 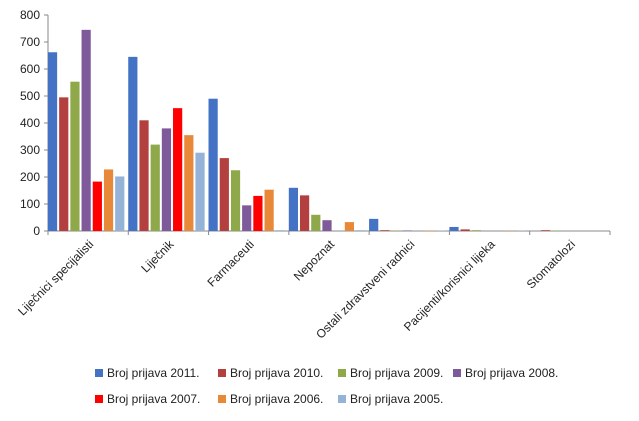 I want to click on category-label: Farmaceuti, so click(x=230, y=263).